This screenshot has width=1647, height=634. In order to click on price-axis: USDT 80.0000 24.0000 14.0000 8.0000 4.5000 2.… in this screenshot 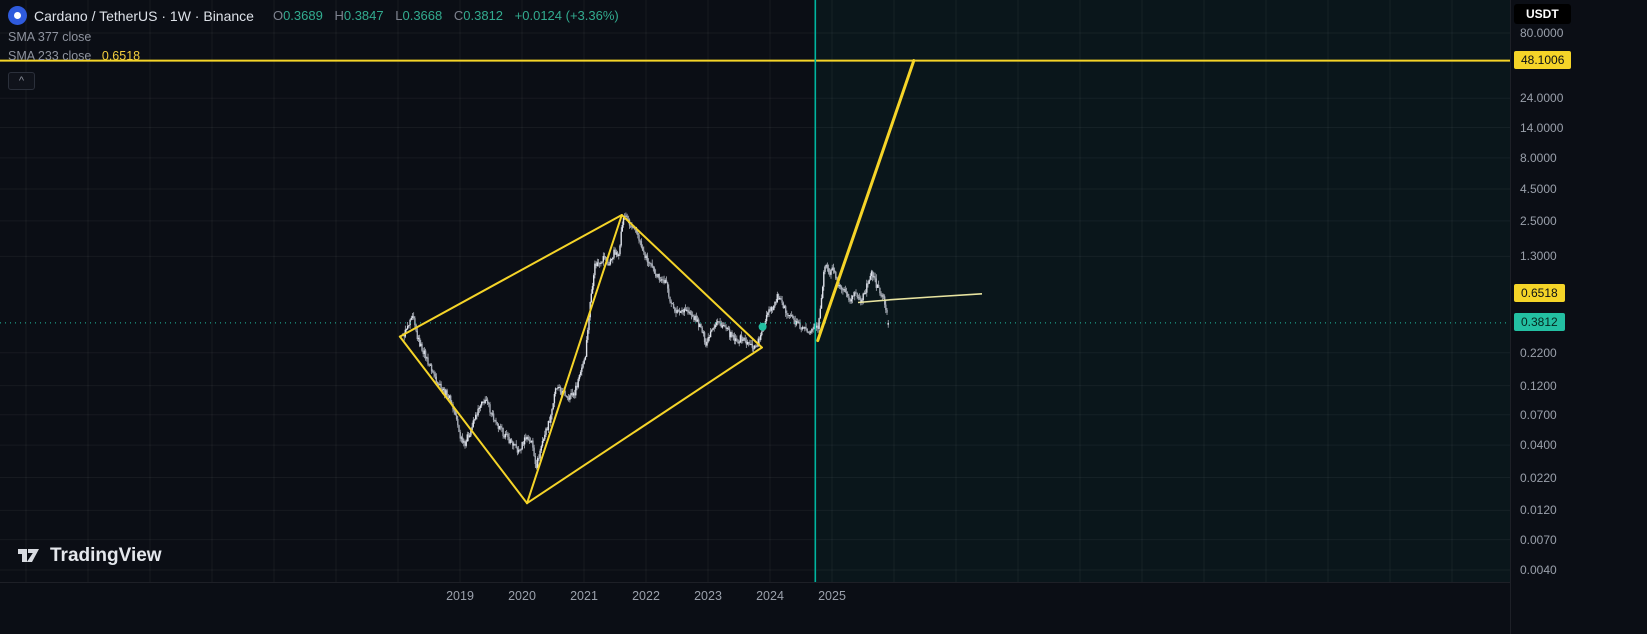, I will do `click(1578, 317)`.